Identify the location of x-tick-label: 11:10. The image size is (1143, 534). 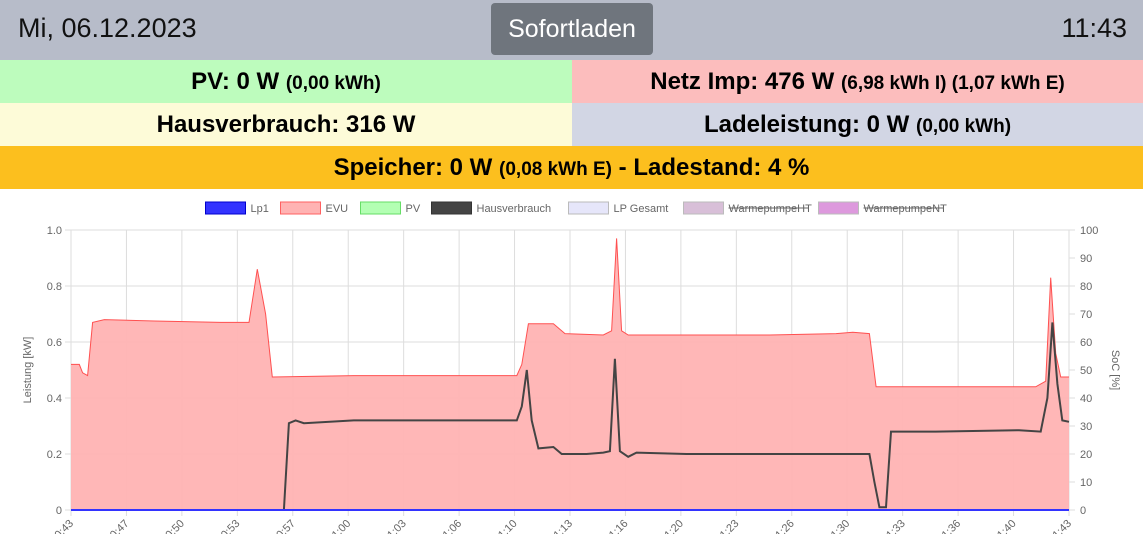
(505, 526).